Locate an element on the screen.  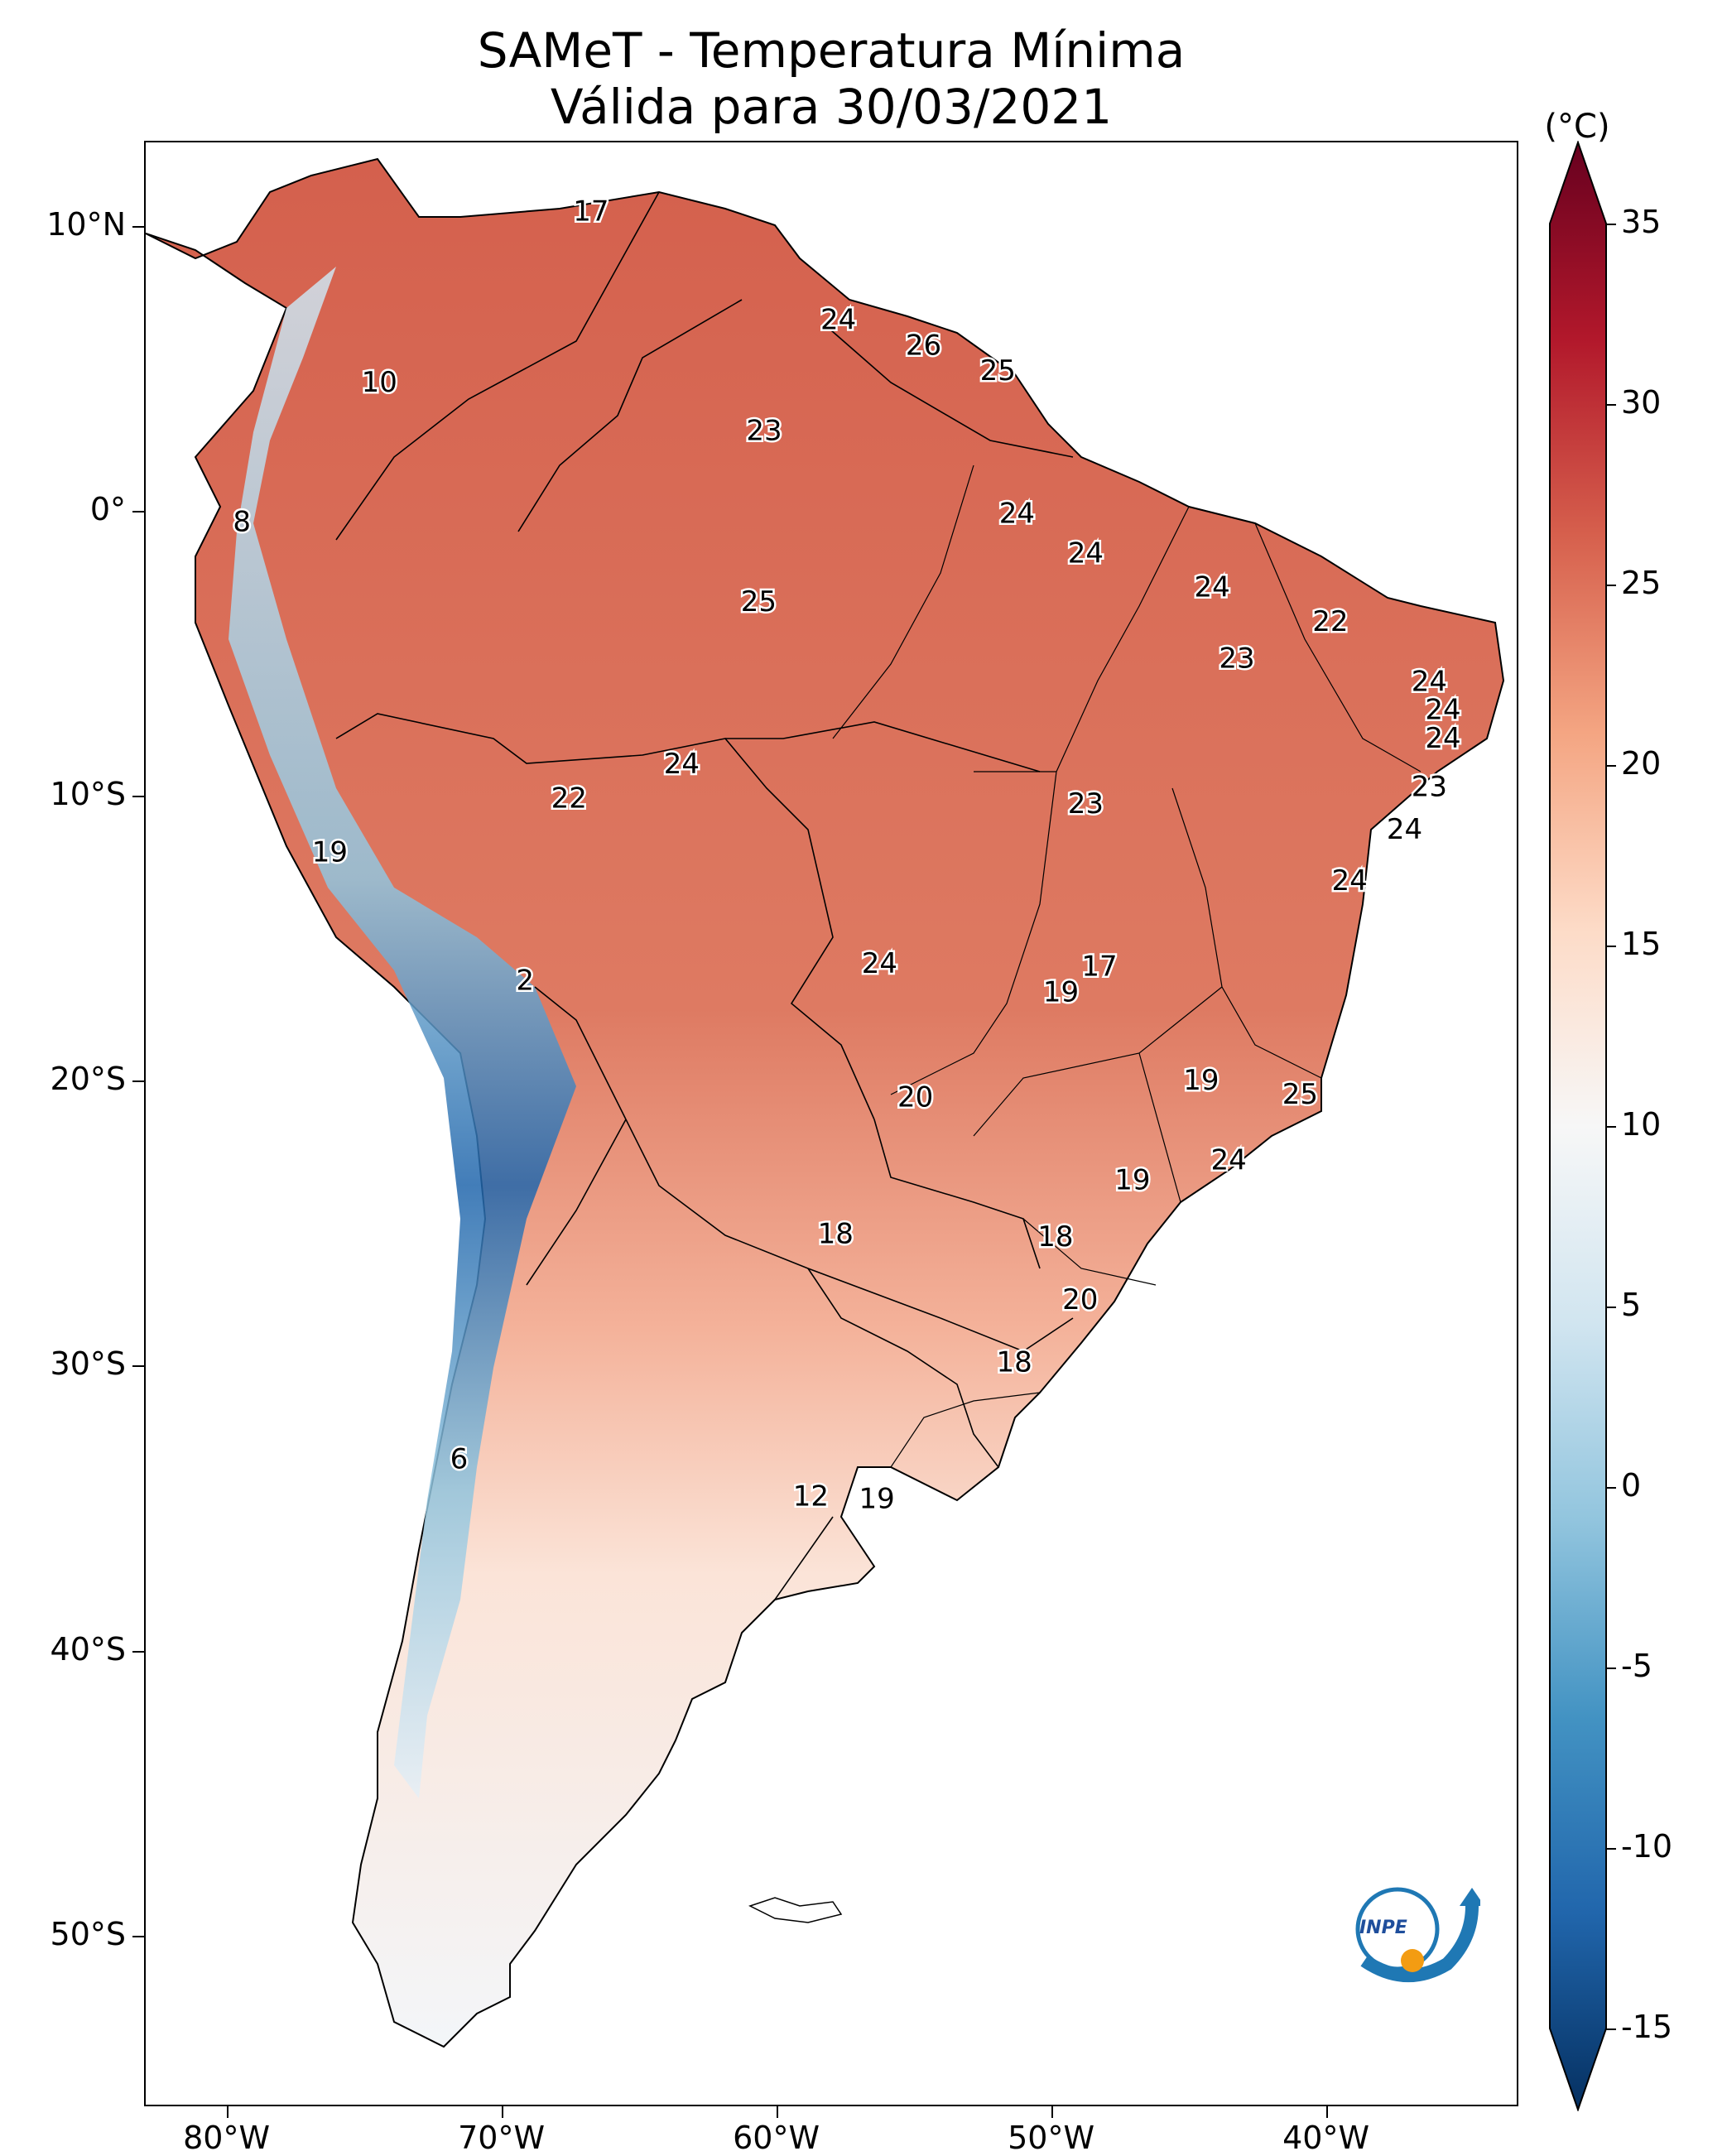
temperature-label: 8 is located at coordinates (242, 522).